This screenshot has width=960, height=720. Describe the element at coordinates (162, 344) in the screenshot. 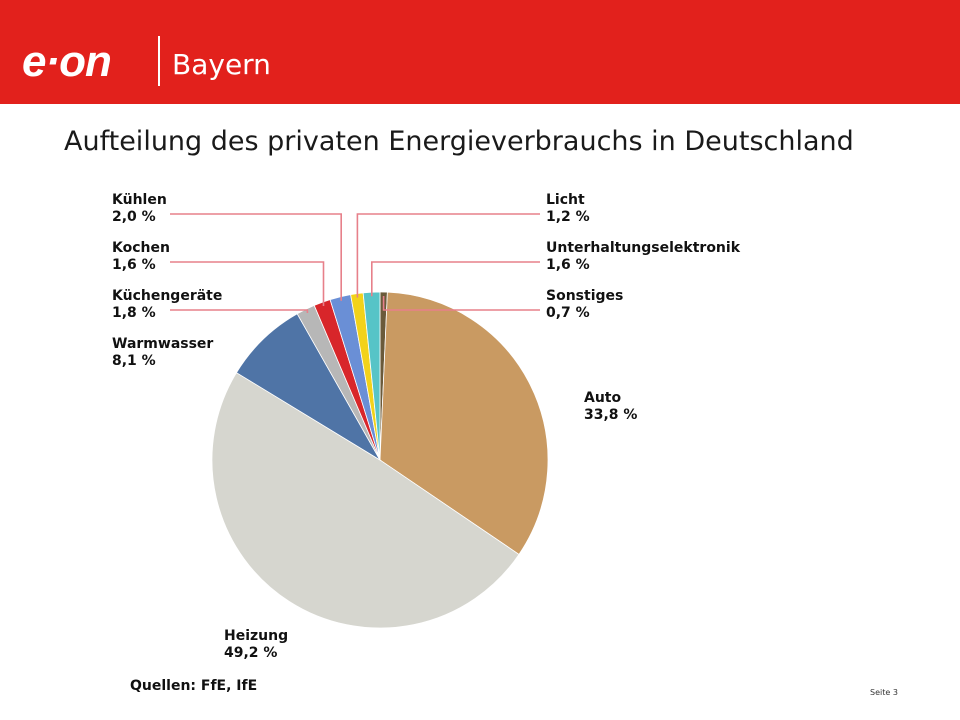

I see `label-warmwasser: Warmwasser` at that location.